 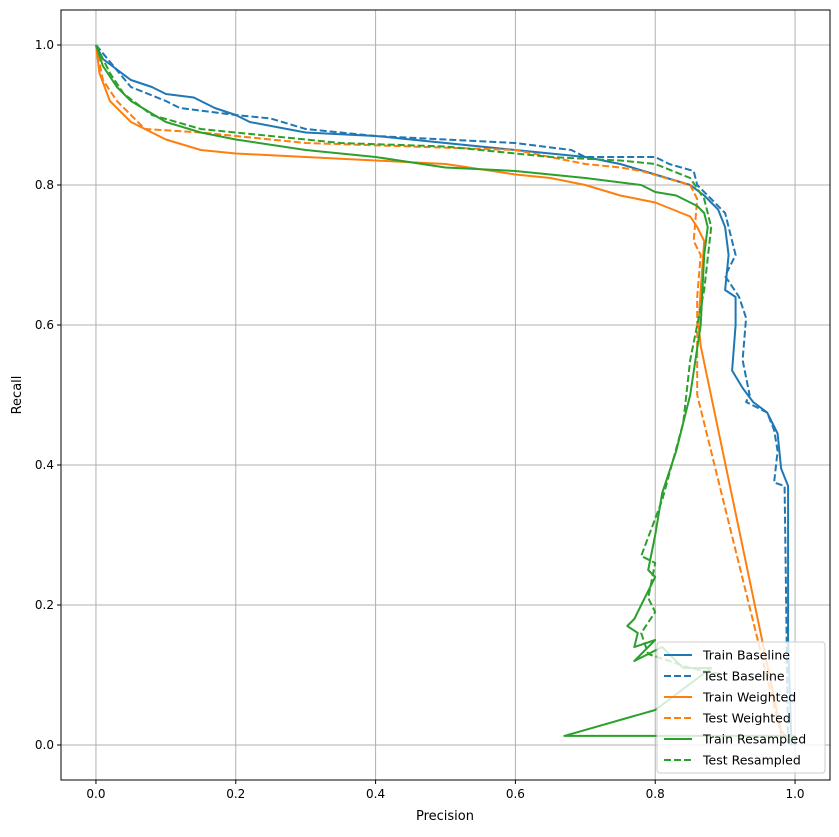 I want to click on legend-box, so click(x=741, y=707).